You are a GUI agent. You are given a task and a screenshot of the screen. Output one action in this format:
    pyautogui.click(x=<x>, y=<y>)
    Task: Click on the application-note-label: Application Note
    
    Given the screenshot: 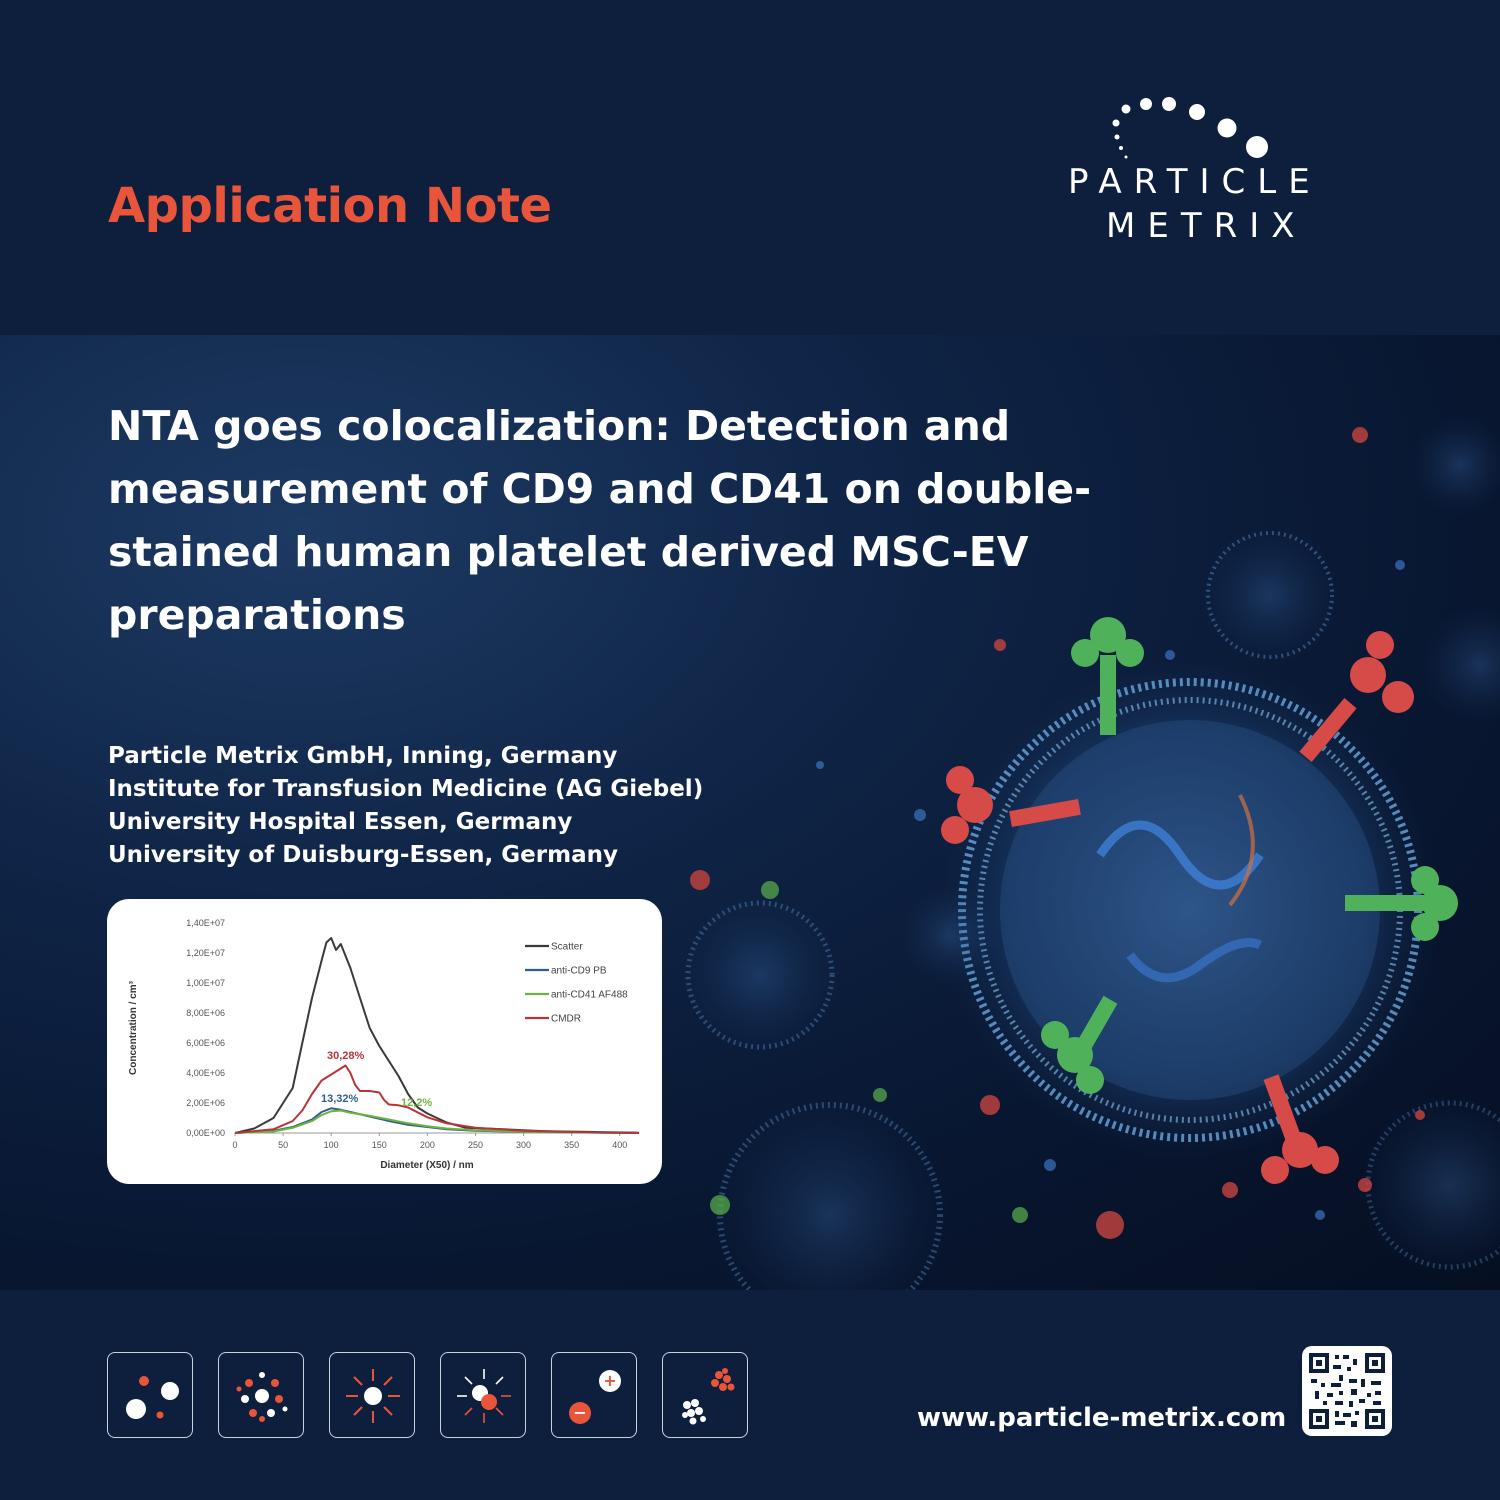 What is the action you would take?
    pyautogui.click(x=330, y=206)
    